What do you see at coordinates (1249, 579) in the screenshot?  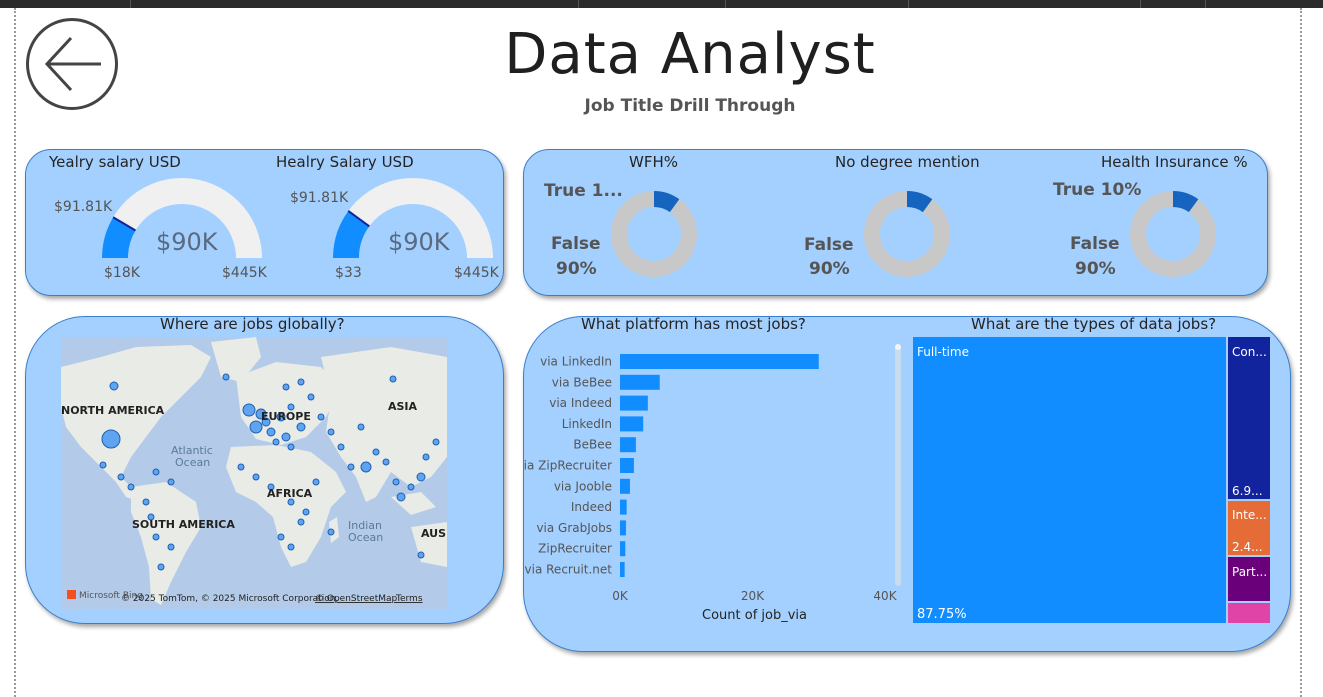 I see `treemap-parttime-tile` at bounding box center [1249, 579].